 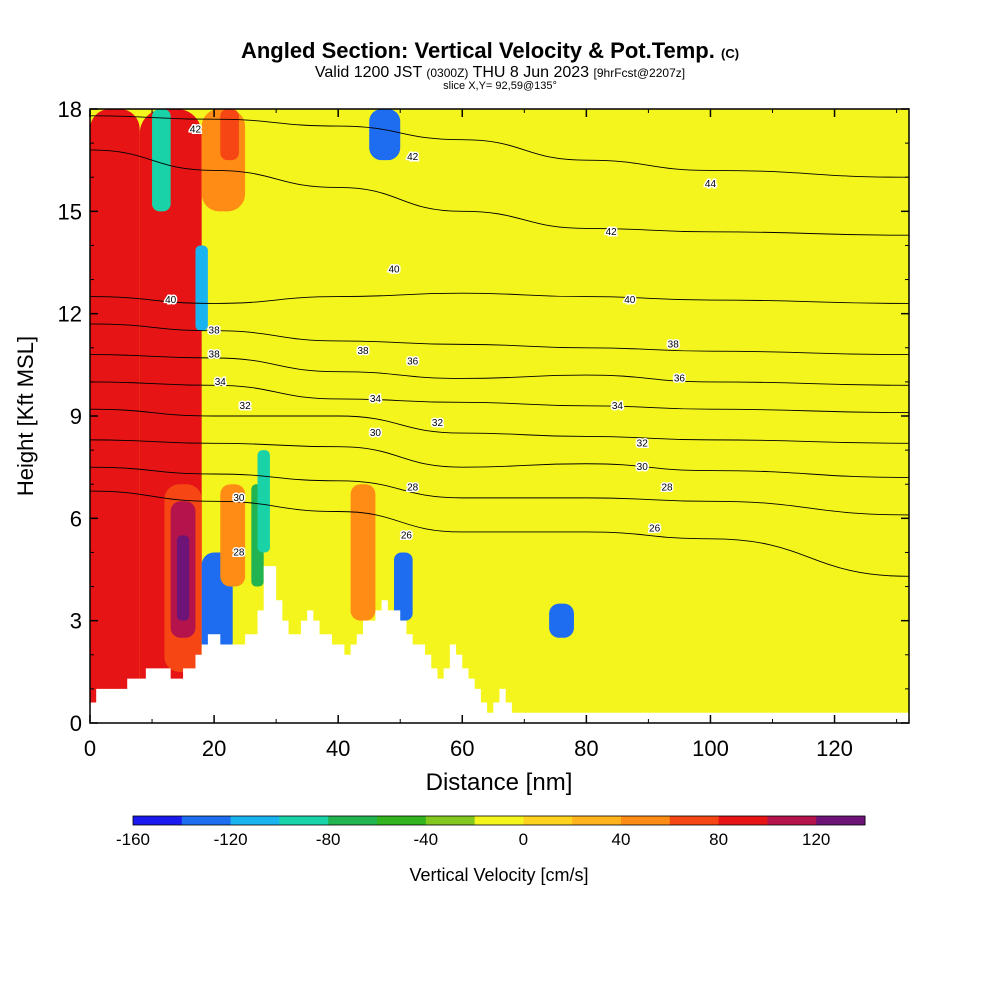 I want to click on y-tick-label: 9, so click(x=76, y=416).